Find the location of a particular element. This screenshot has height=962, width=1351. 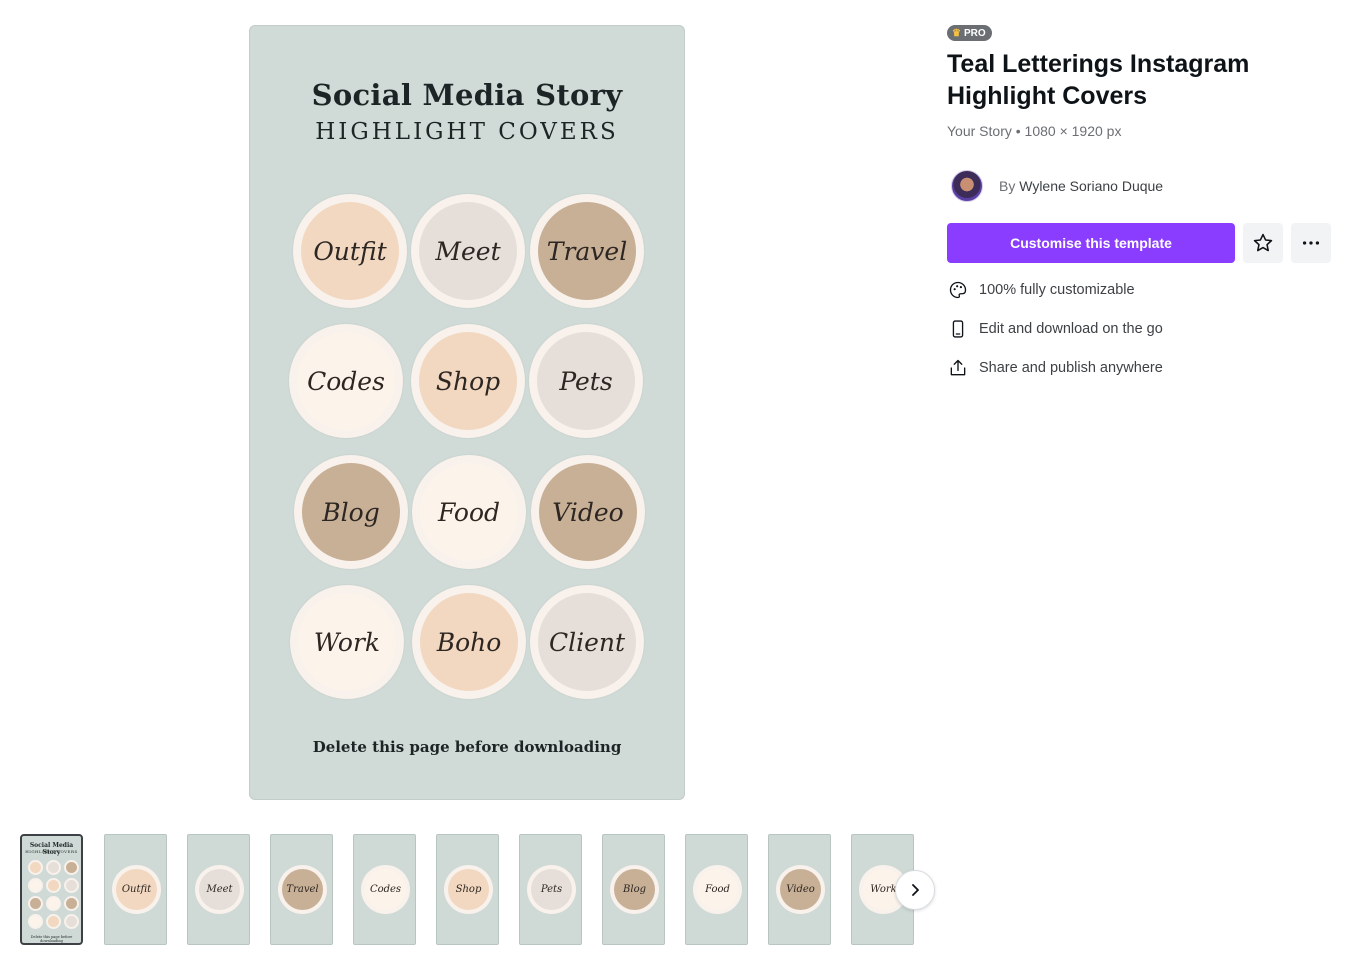

thumbnail-page-4: Travel is located at coordinates (301, 889).